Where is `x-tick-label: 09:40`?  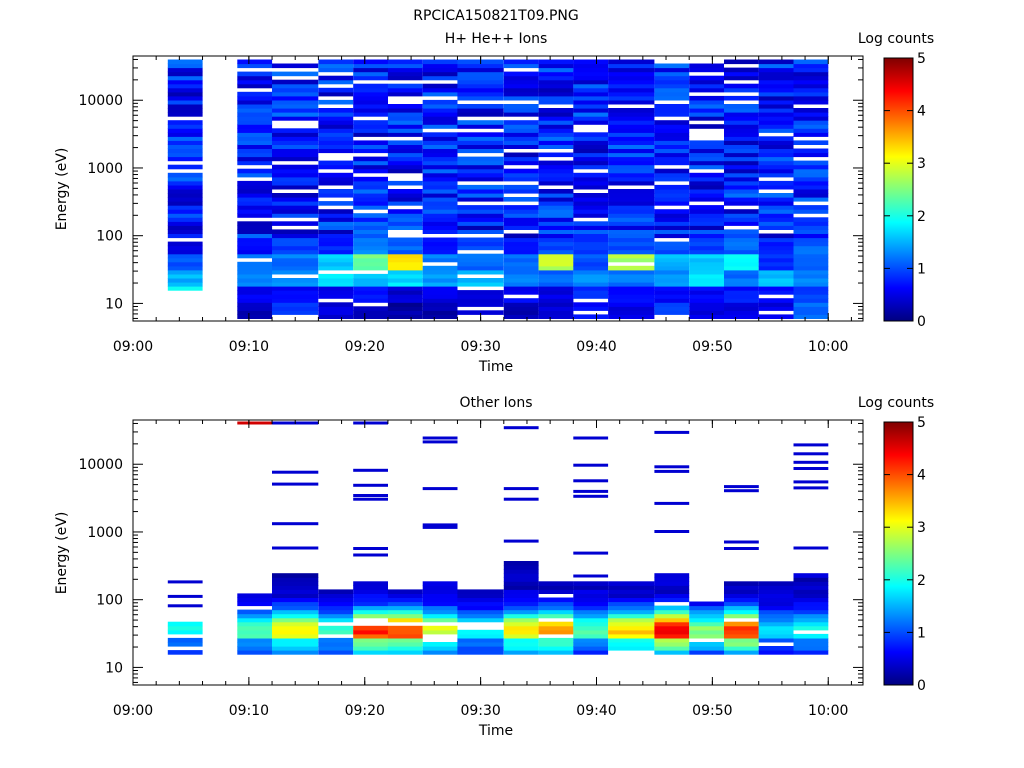
x-tick-label: 09:40 is located at coordinates (596, 711).